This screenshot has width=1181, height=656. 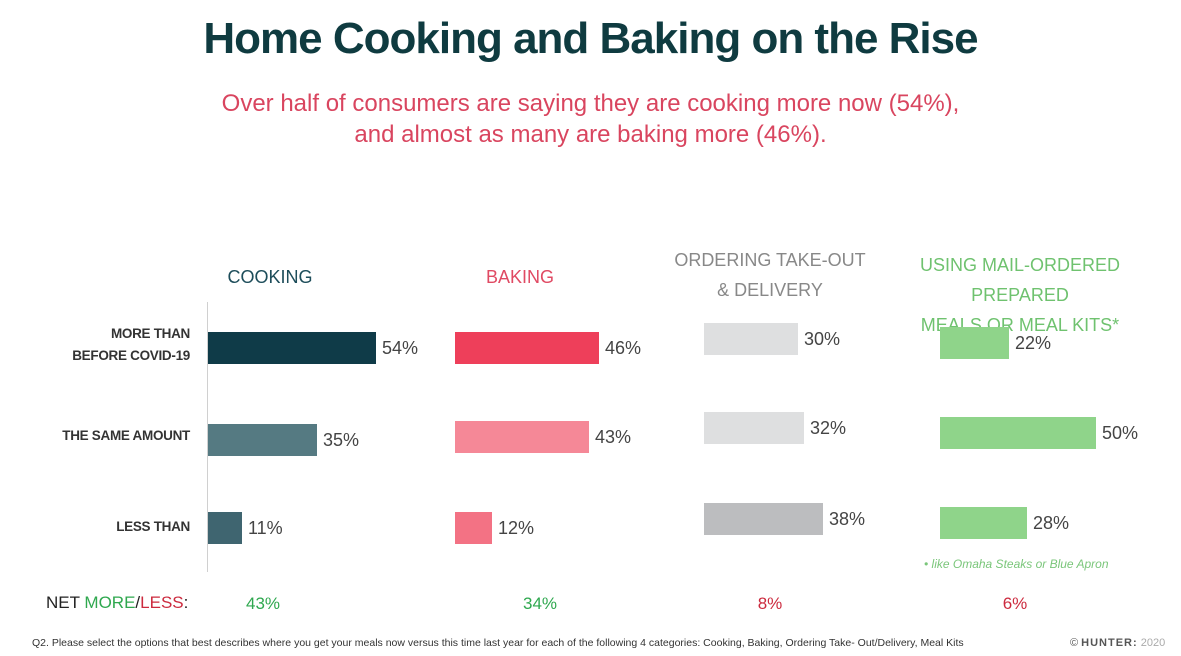 I want to click on category-label: THE SAME AMOUNT, so click(x=115, y=436).